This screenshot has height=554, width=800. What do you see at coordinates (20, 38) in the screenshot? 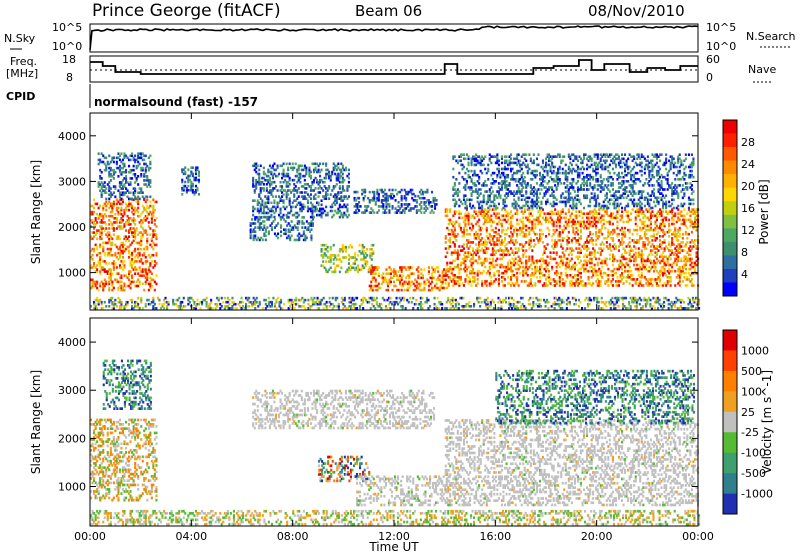
I see `nsky-label: N.Sky` at bounding box center [20, 38].